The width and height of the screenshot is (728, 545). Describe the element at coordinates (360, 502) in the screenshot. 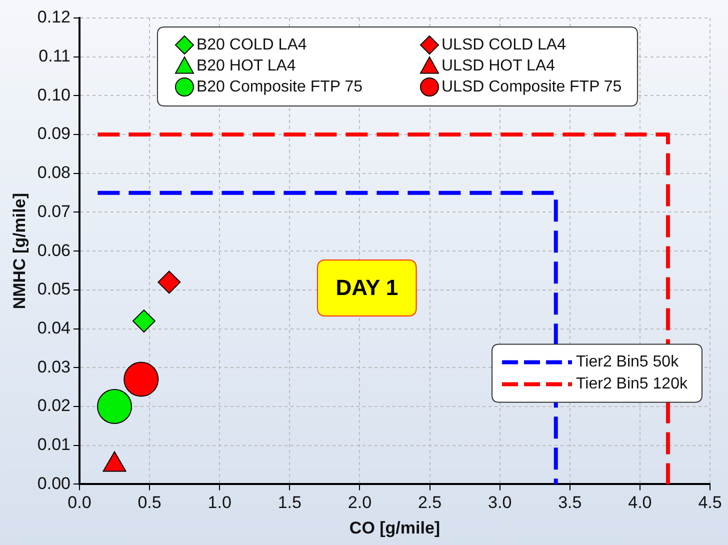

I see `x-tick-label: 2.0` at that location.